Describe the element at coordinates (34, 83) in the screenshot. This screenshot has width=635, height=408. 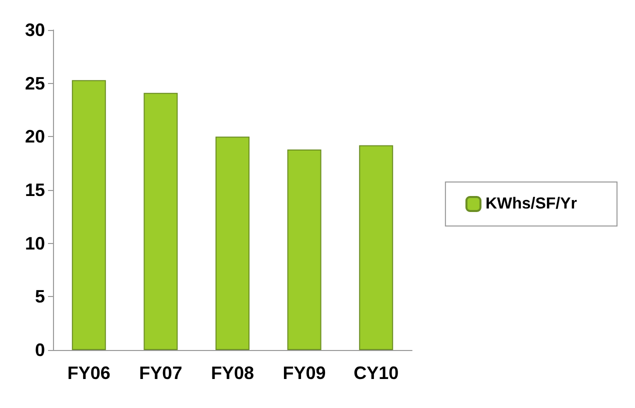
I see `y-tick-label: 25` at that location.